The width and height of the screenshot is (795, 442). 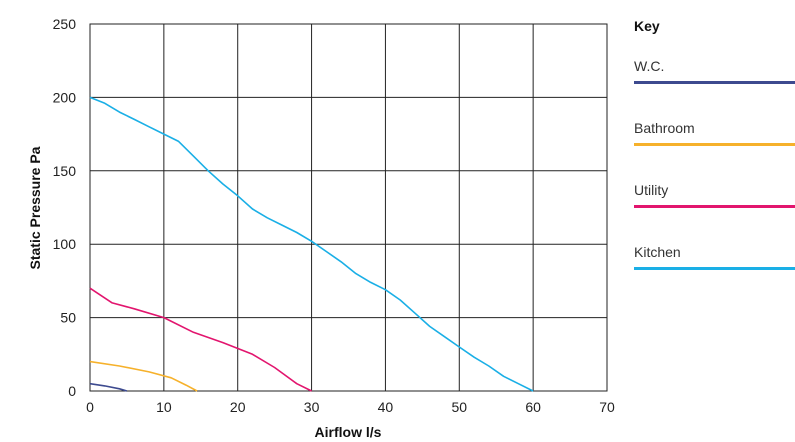 What do you see at coordinates (386, 407) in the screenshot?
I see `x-tick-label: 40` at bounding box center [386, 407].